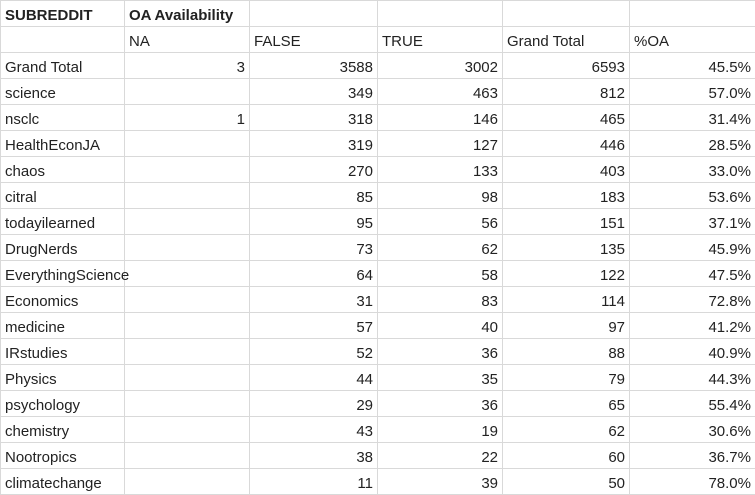 Image resolution: width=755 pixels, height=495 pixels. I want to click on false-count-cell: 270, so click(313, 169).